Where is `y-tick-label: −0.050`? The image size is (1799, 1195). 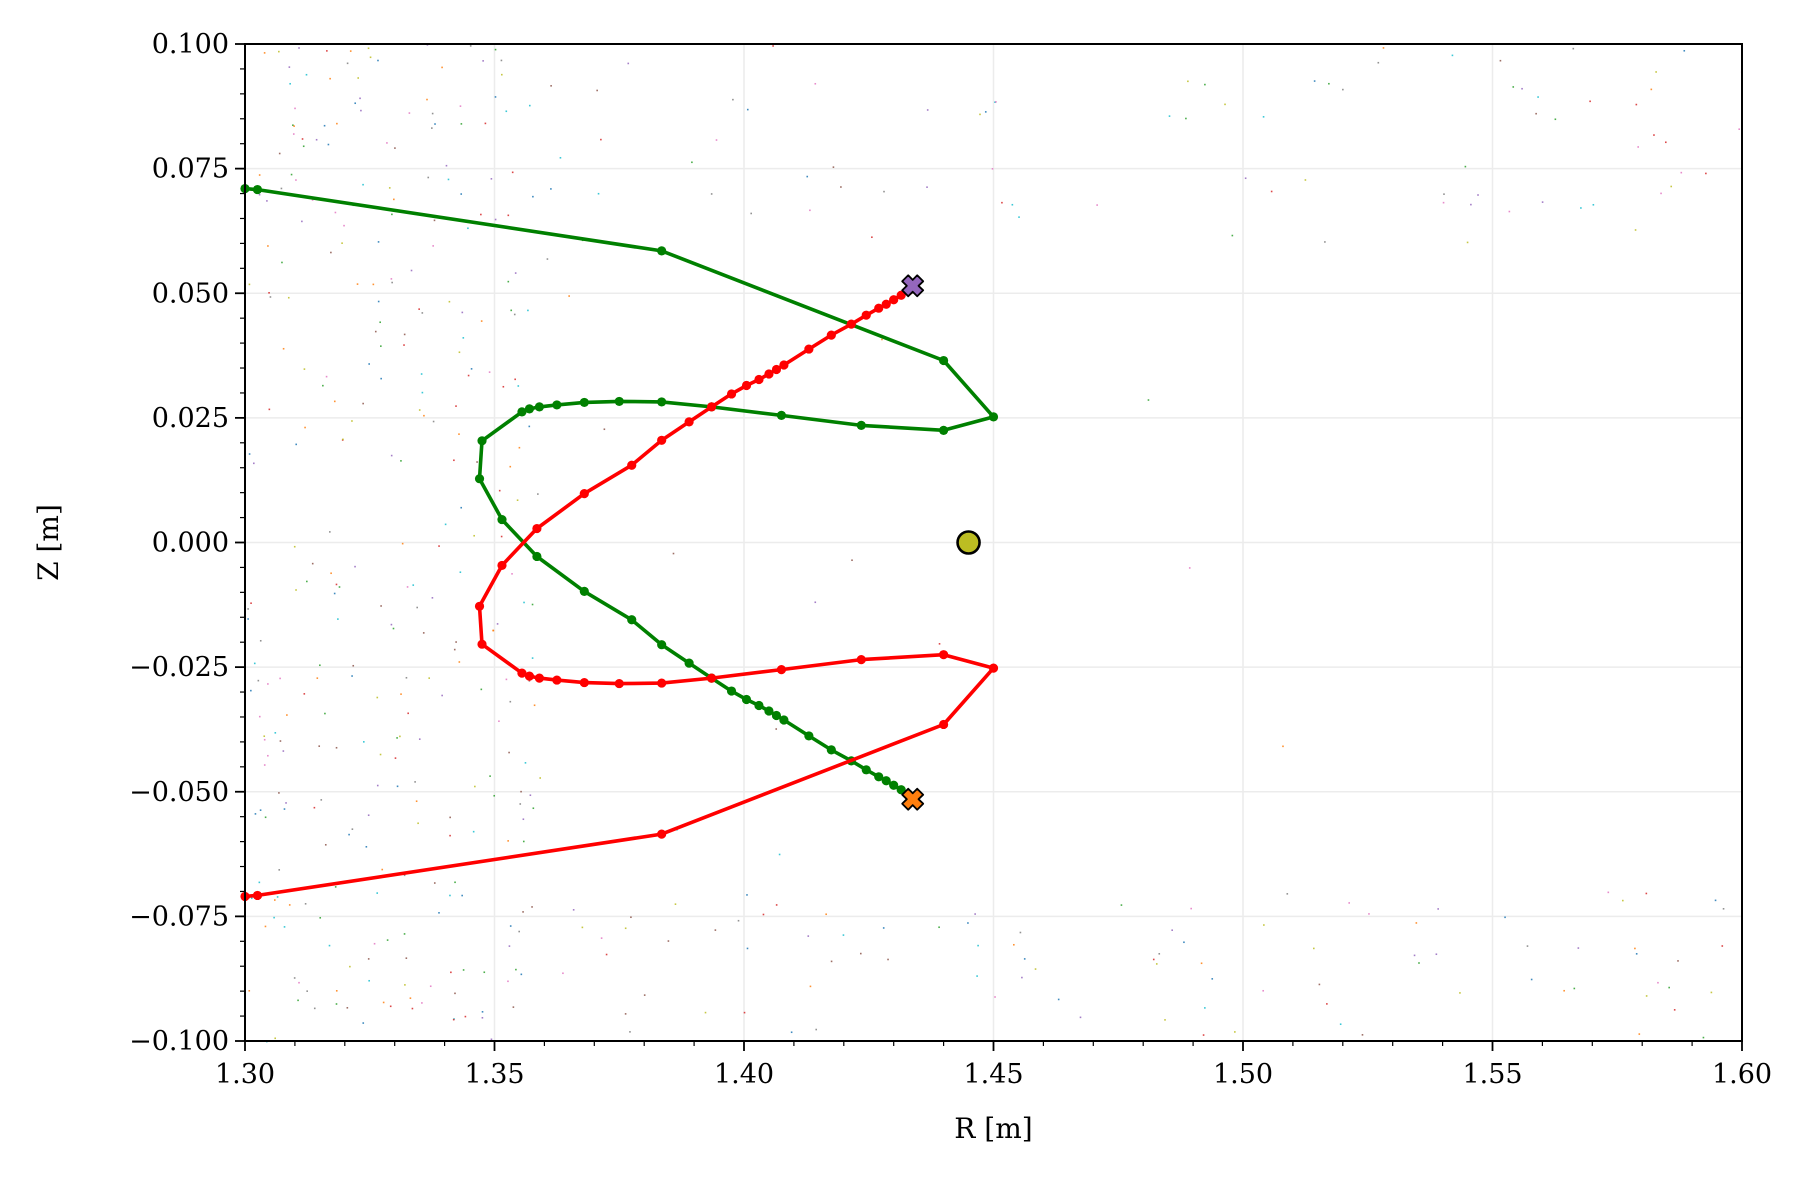 y-tick-label: −0.050 is located at coordinates (179, 792).